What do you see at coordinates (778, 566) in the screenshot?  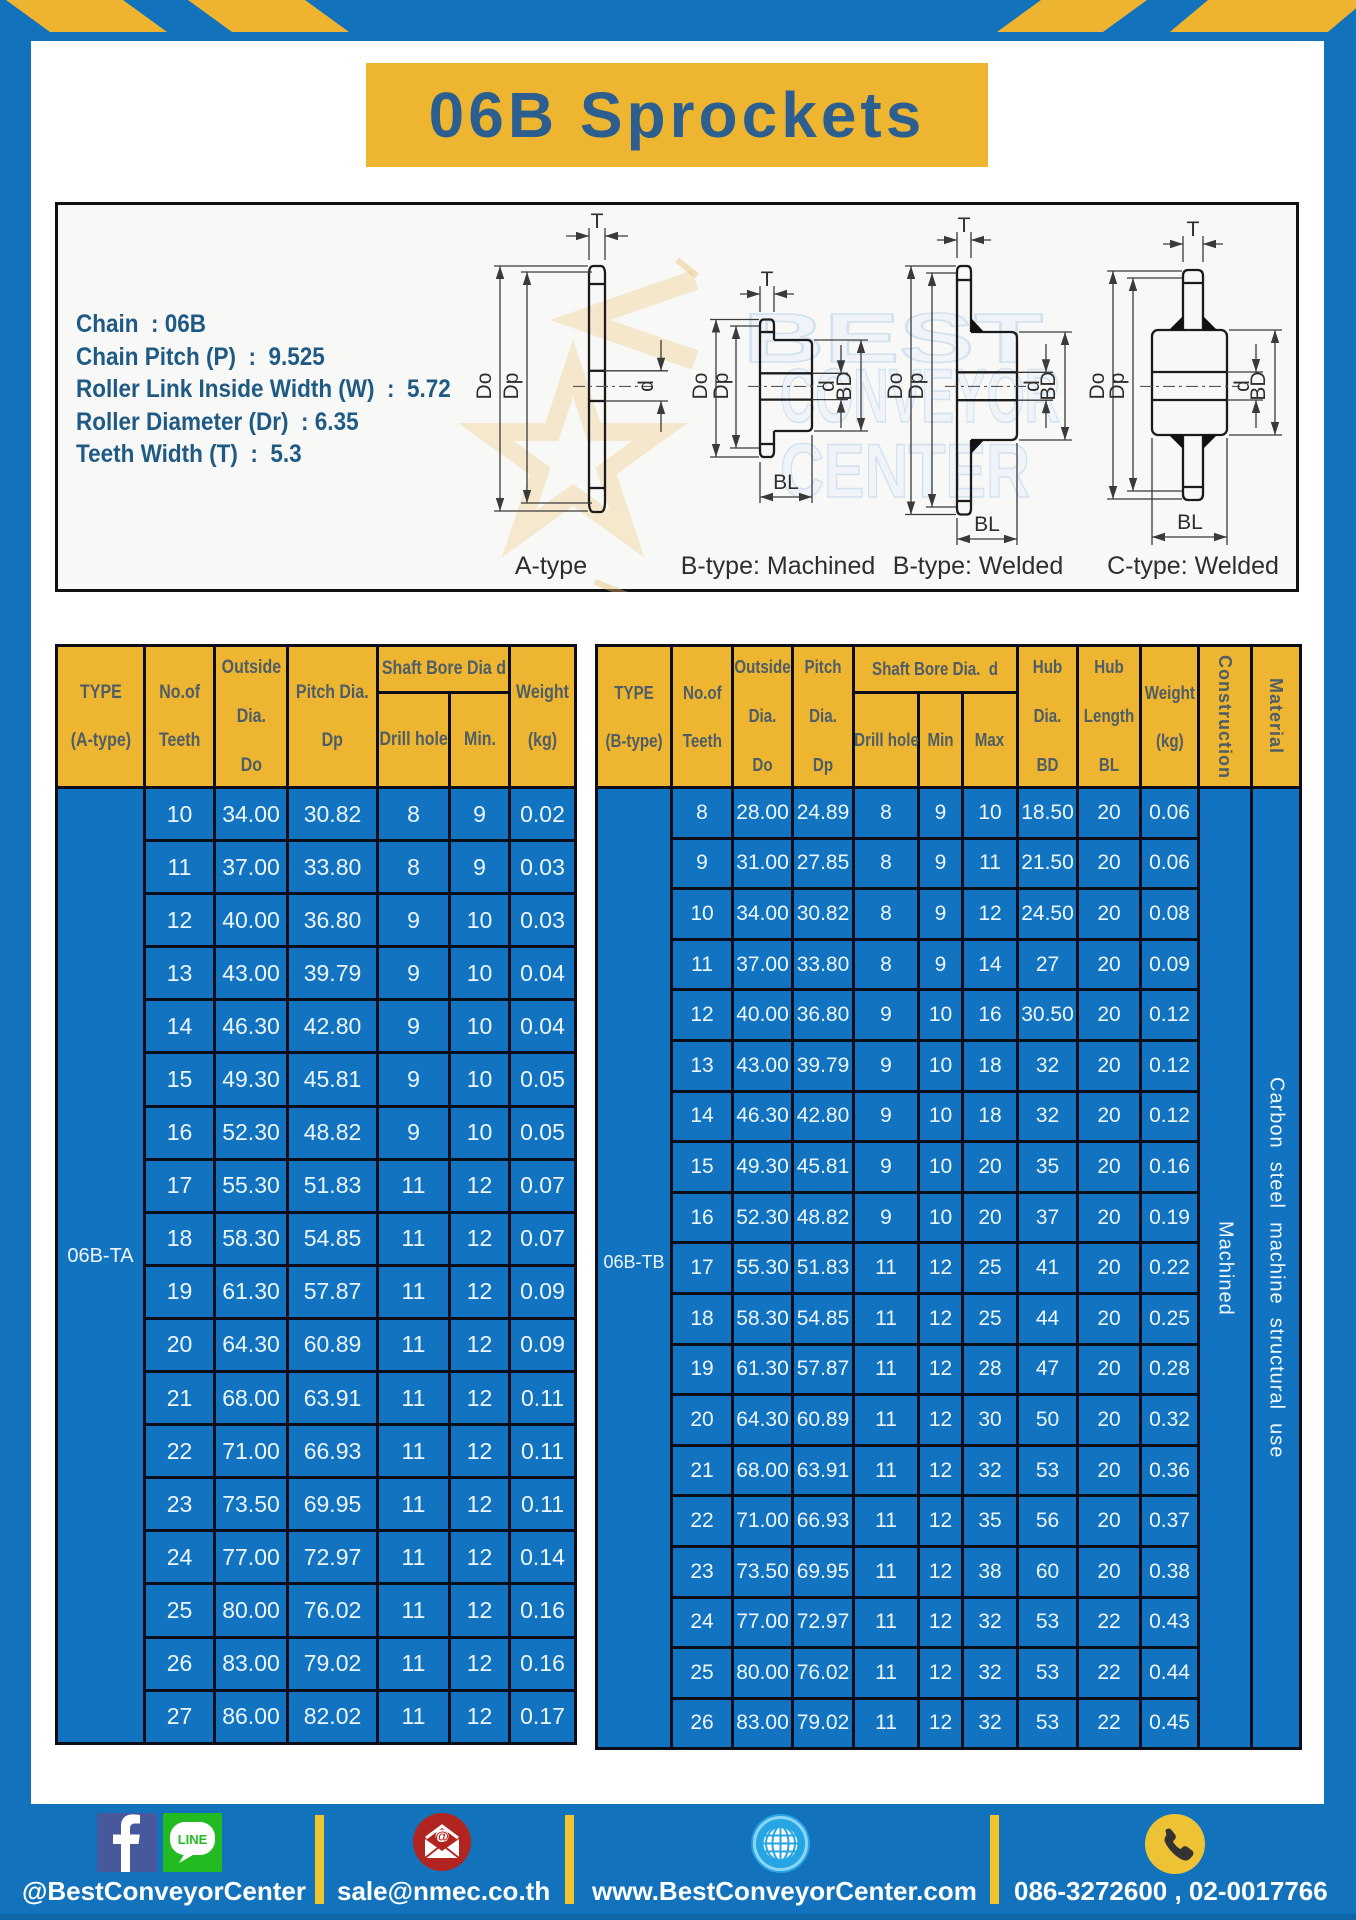 I see `svg-text: B-type: Machined` at bounding box center [778, 566].